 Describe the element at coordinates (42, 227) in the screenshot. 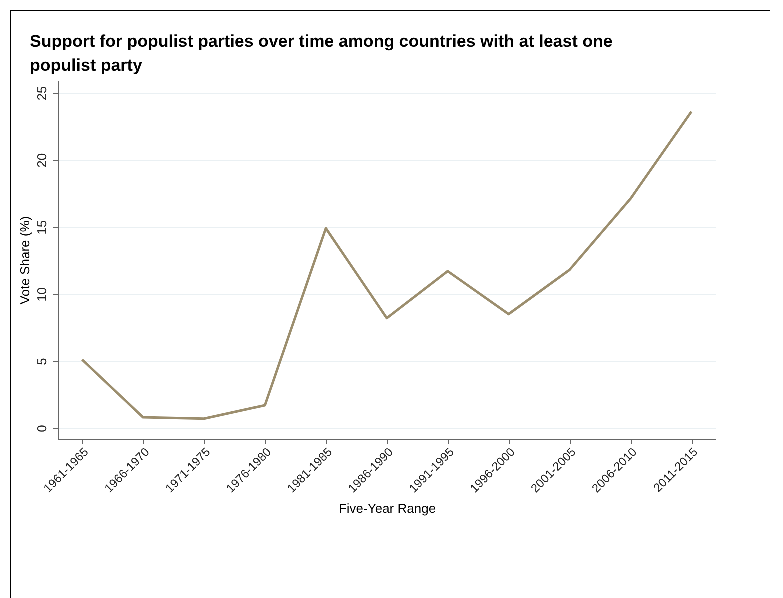

I see `y-tick-label: 15` at that location.